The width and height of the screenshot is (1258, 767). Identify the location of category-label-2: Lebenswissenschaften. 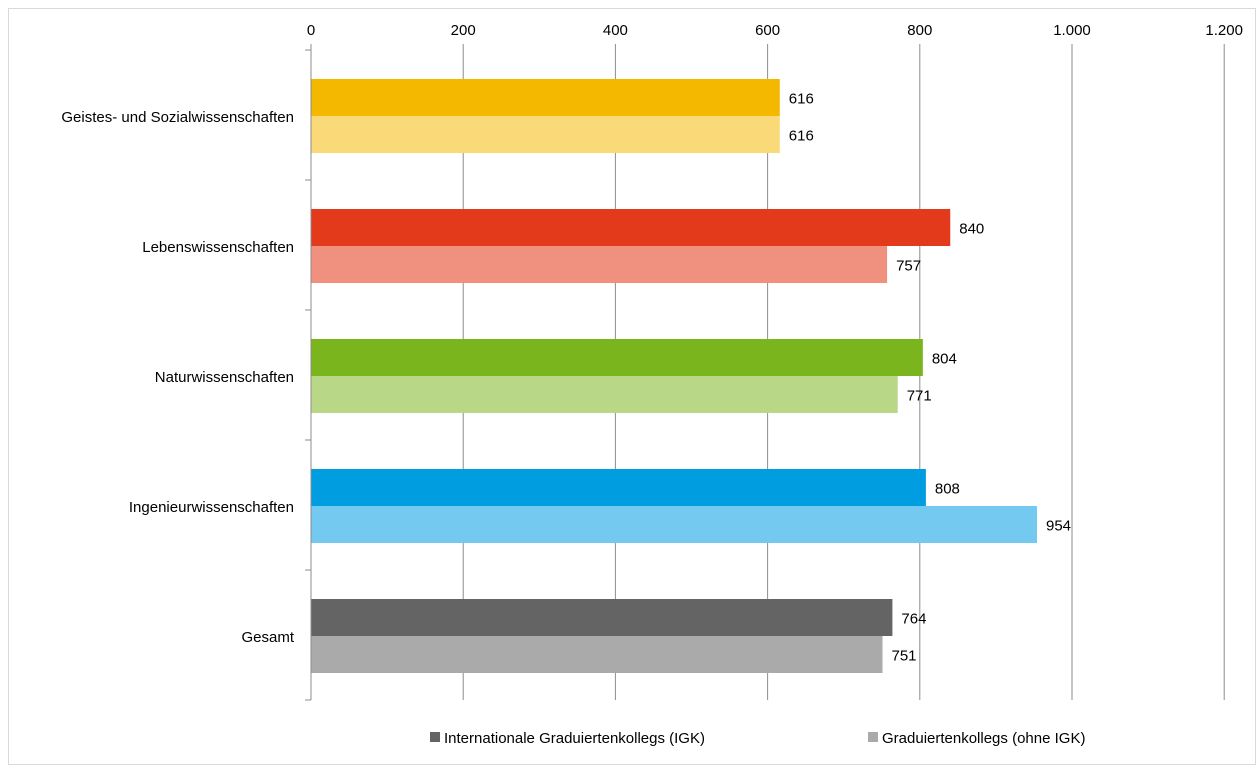
(218, 247).